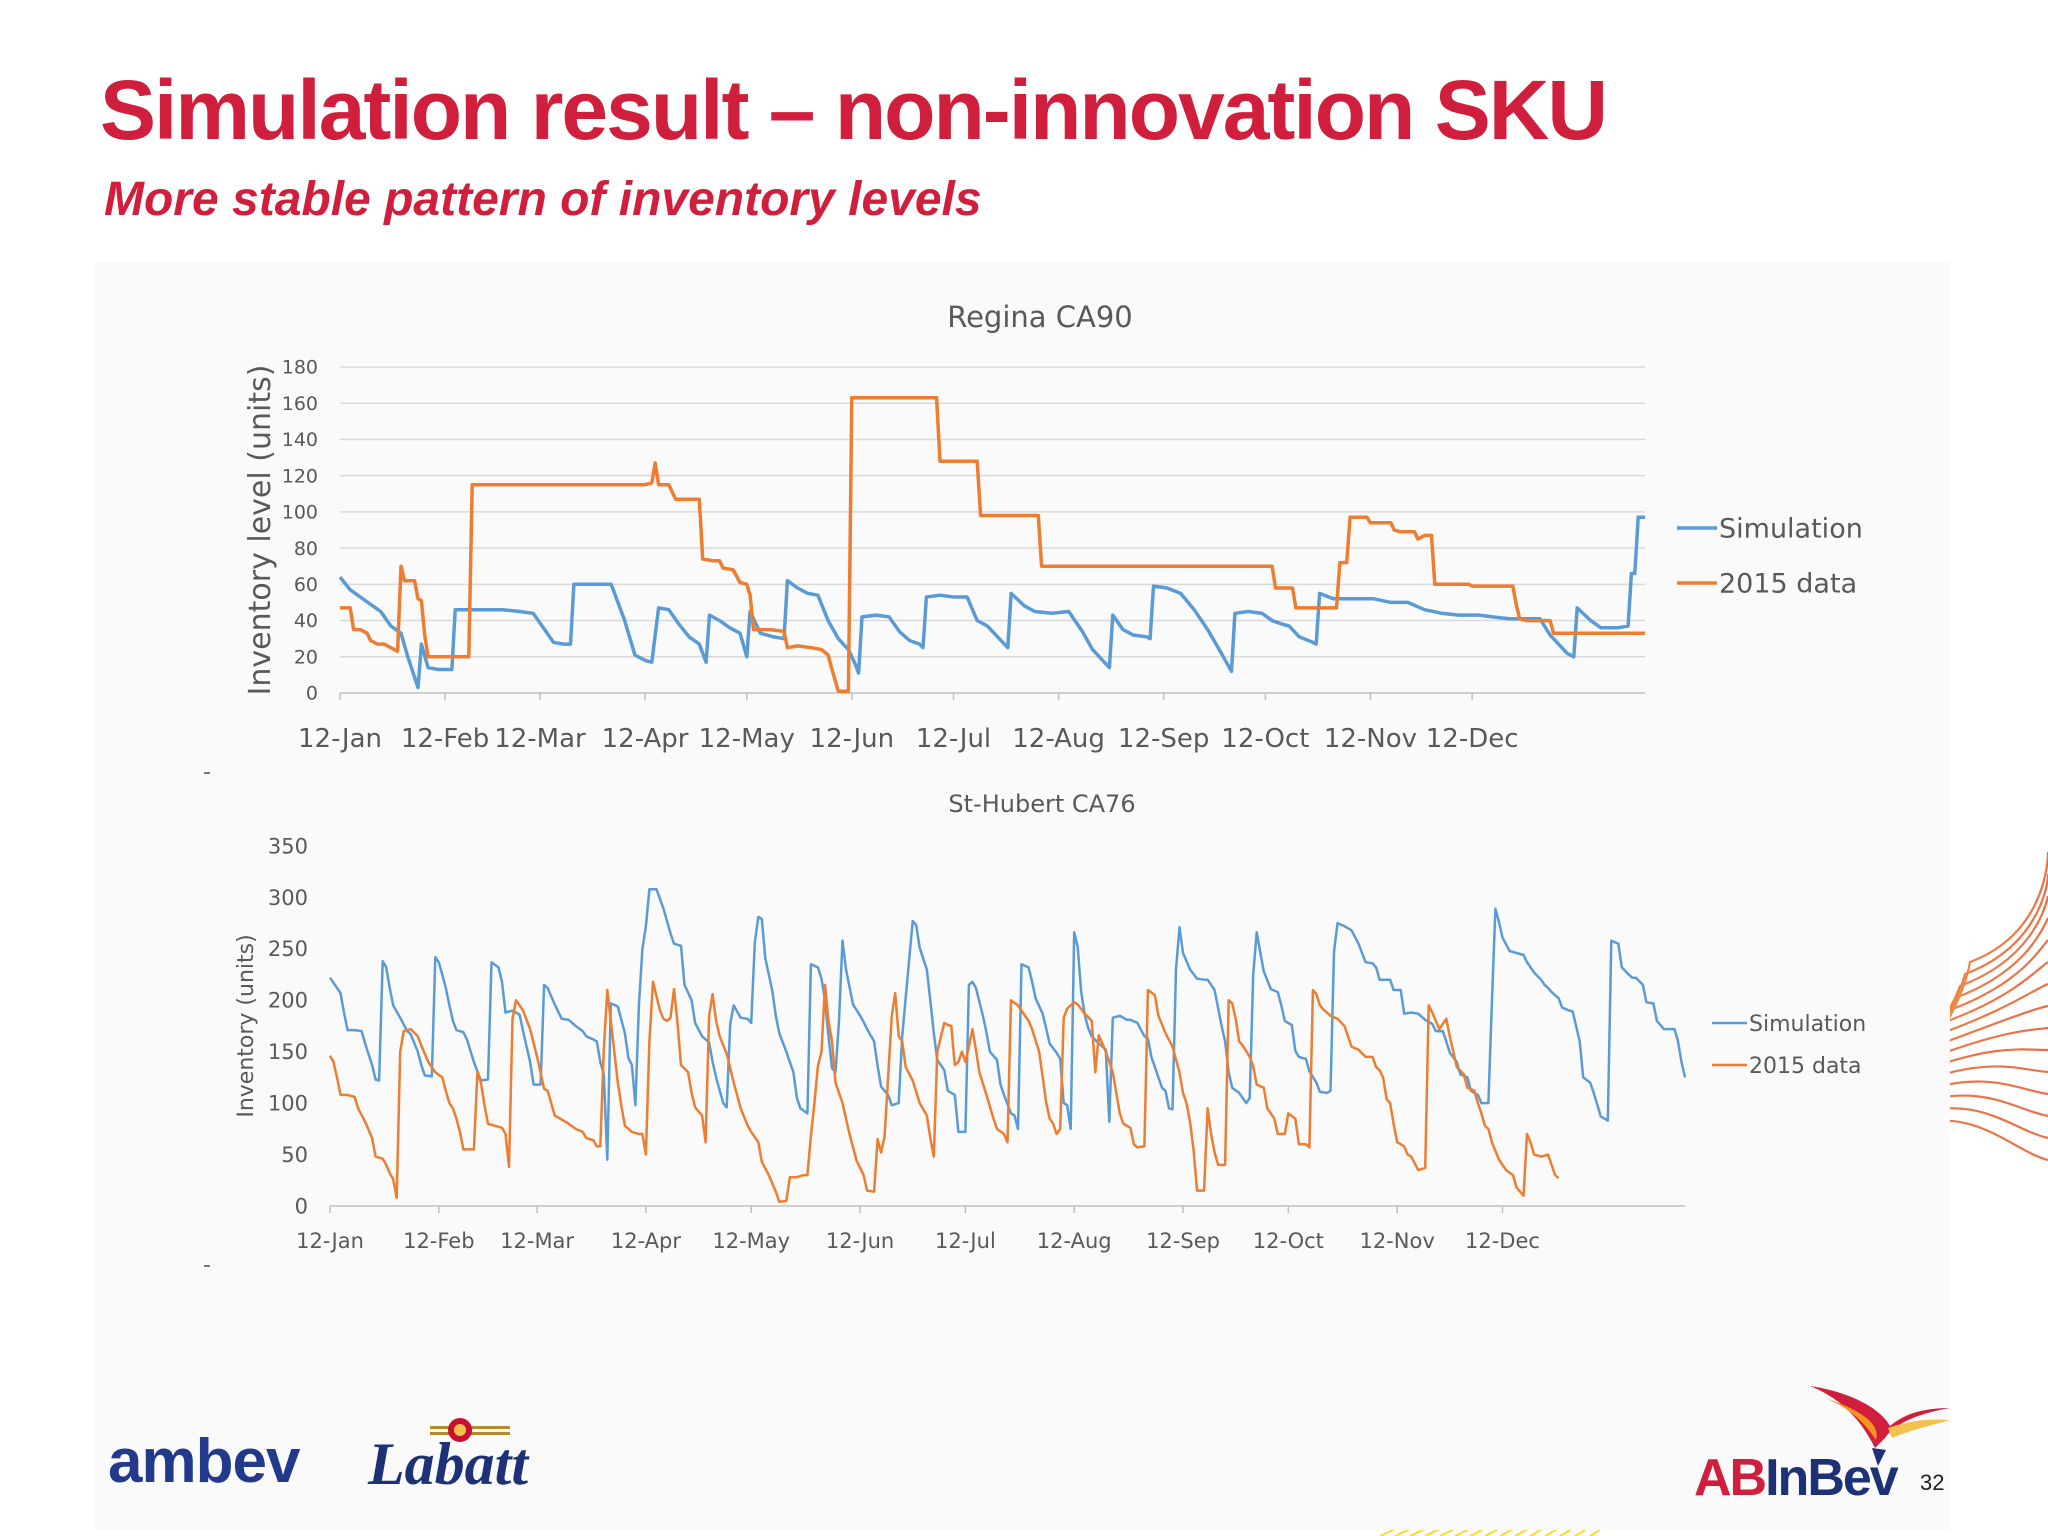 Image resolution: width=2048 pixels, height=1536 pixels. I want to click on y-tick-label: 350, so click(288, 846).